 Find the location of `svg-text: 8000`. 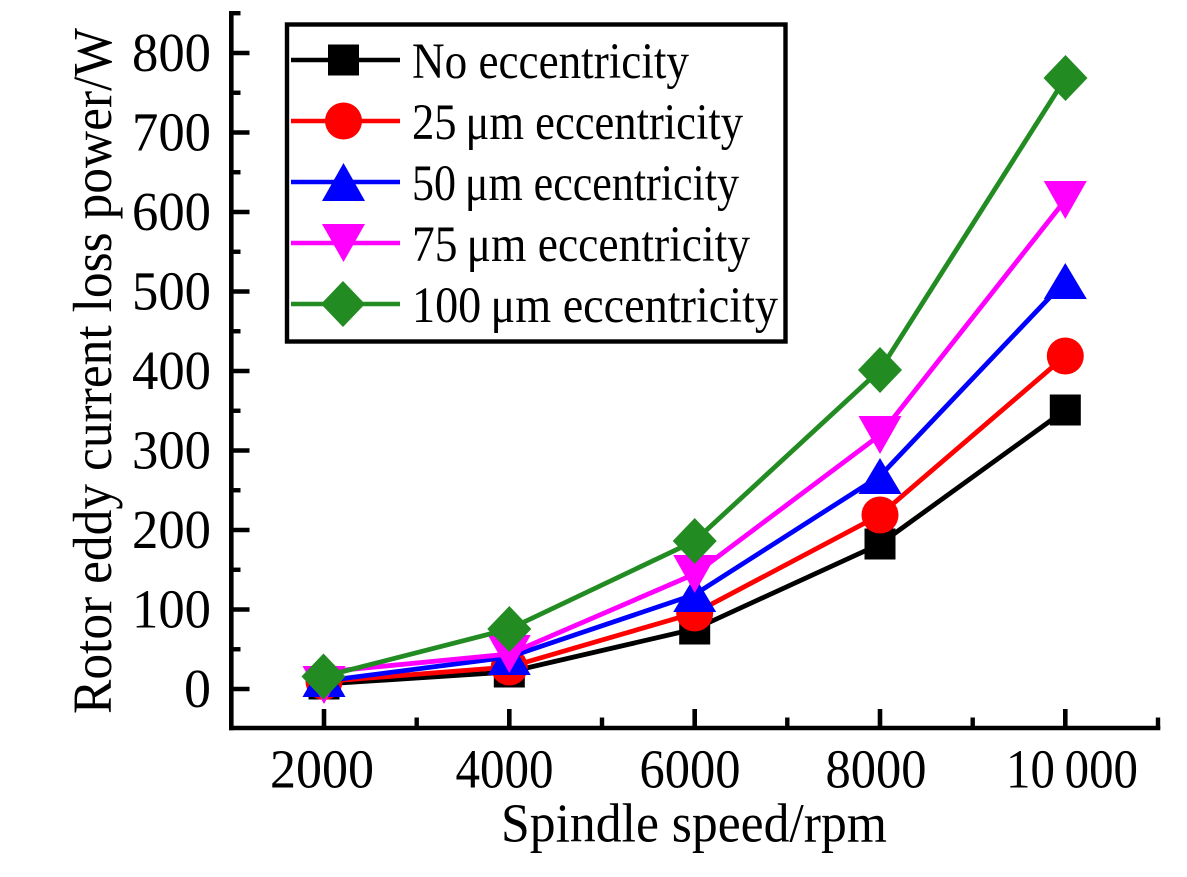

svg-text: 8000 is located at coordinates (876, 769).